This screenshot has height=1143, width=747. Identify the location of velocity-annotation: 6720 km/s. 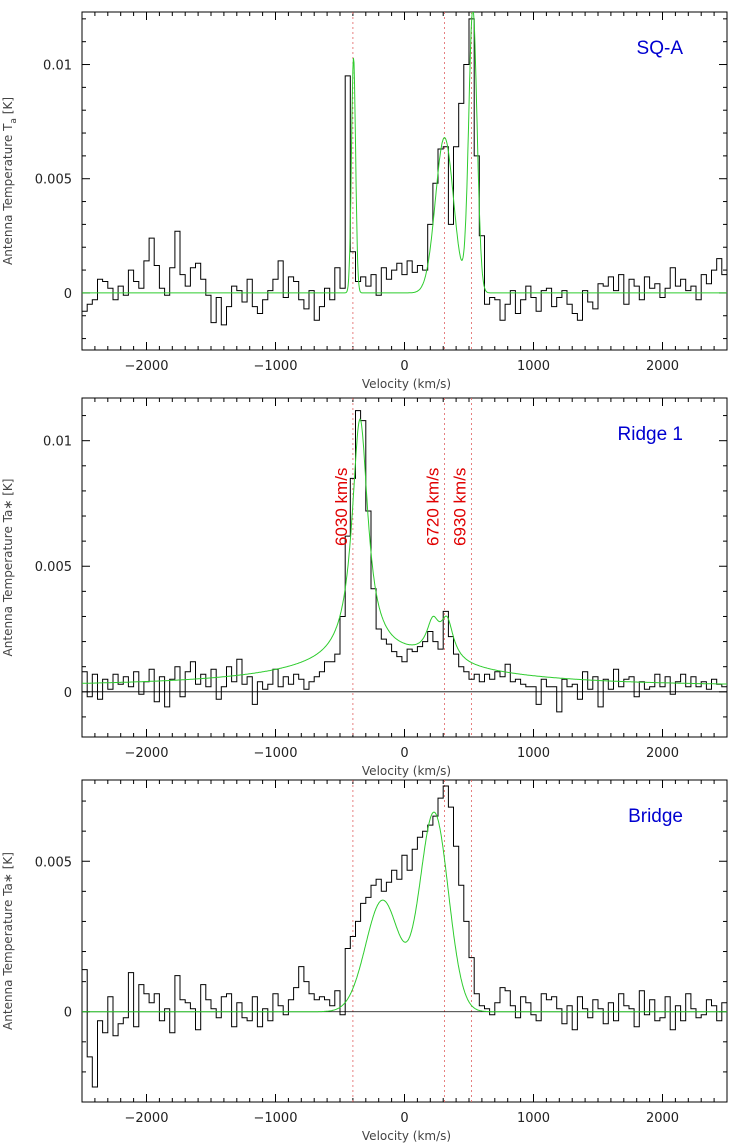
(432, 507).